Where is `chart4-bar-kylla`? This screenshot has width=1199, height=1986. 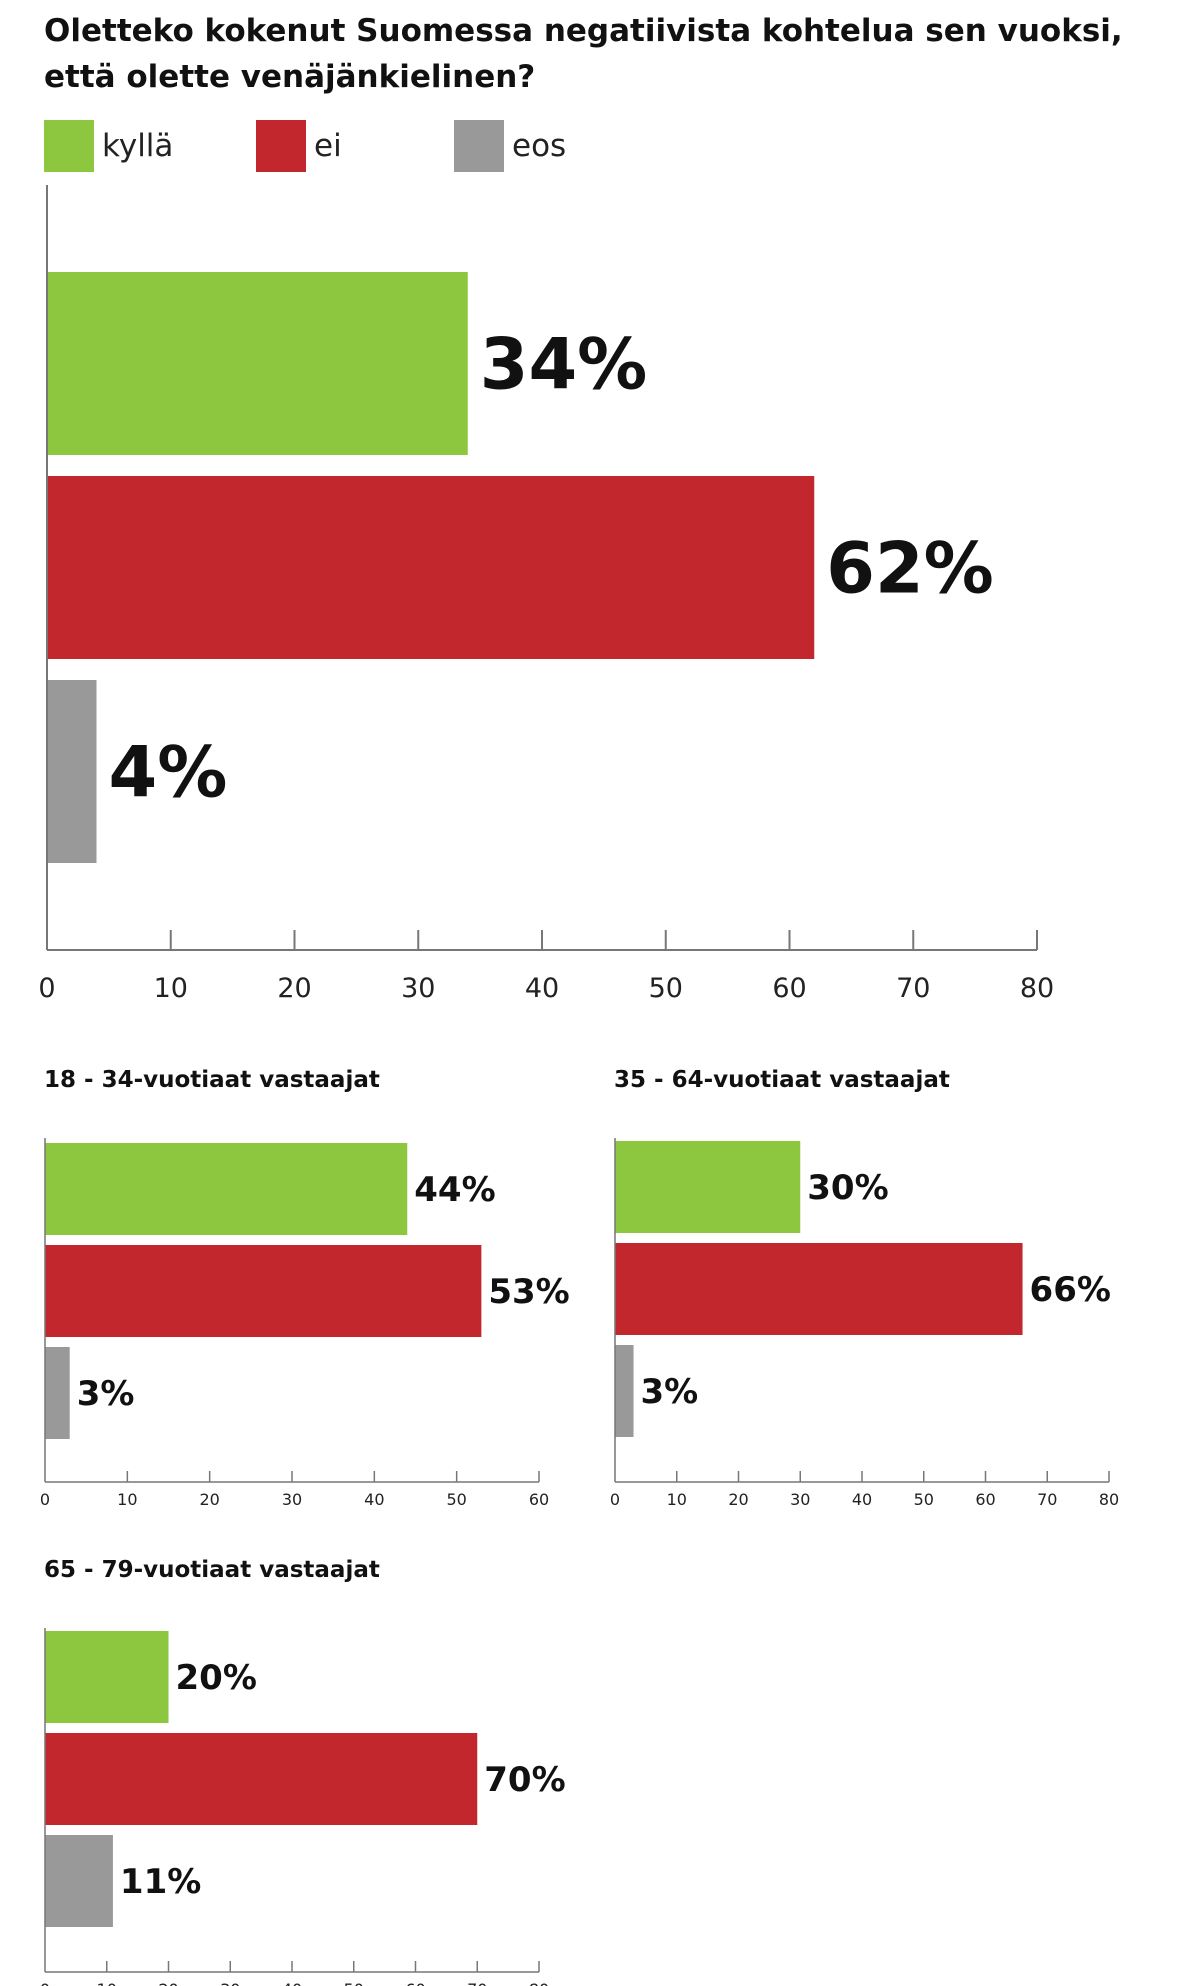
chart4-bar-kylla is located at coordinates (107, 1677).